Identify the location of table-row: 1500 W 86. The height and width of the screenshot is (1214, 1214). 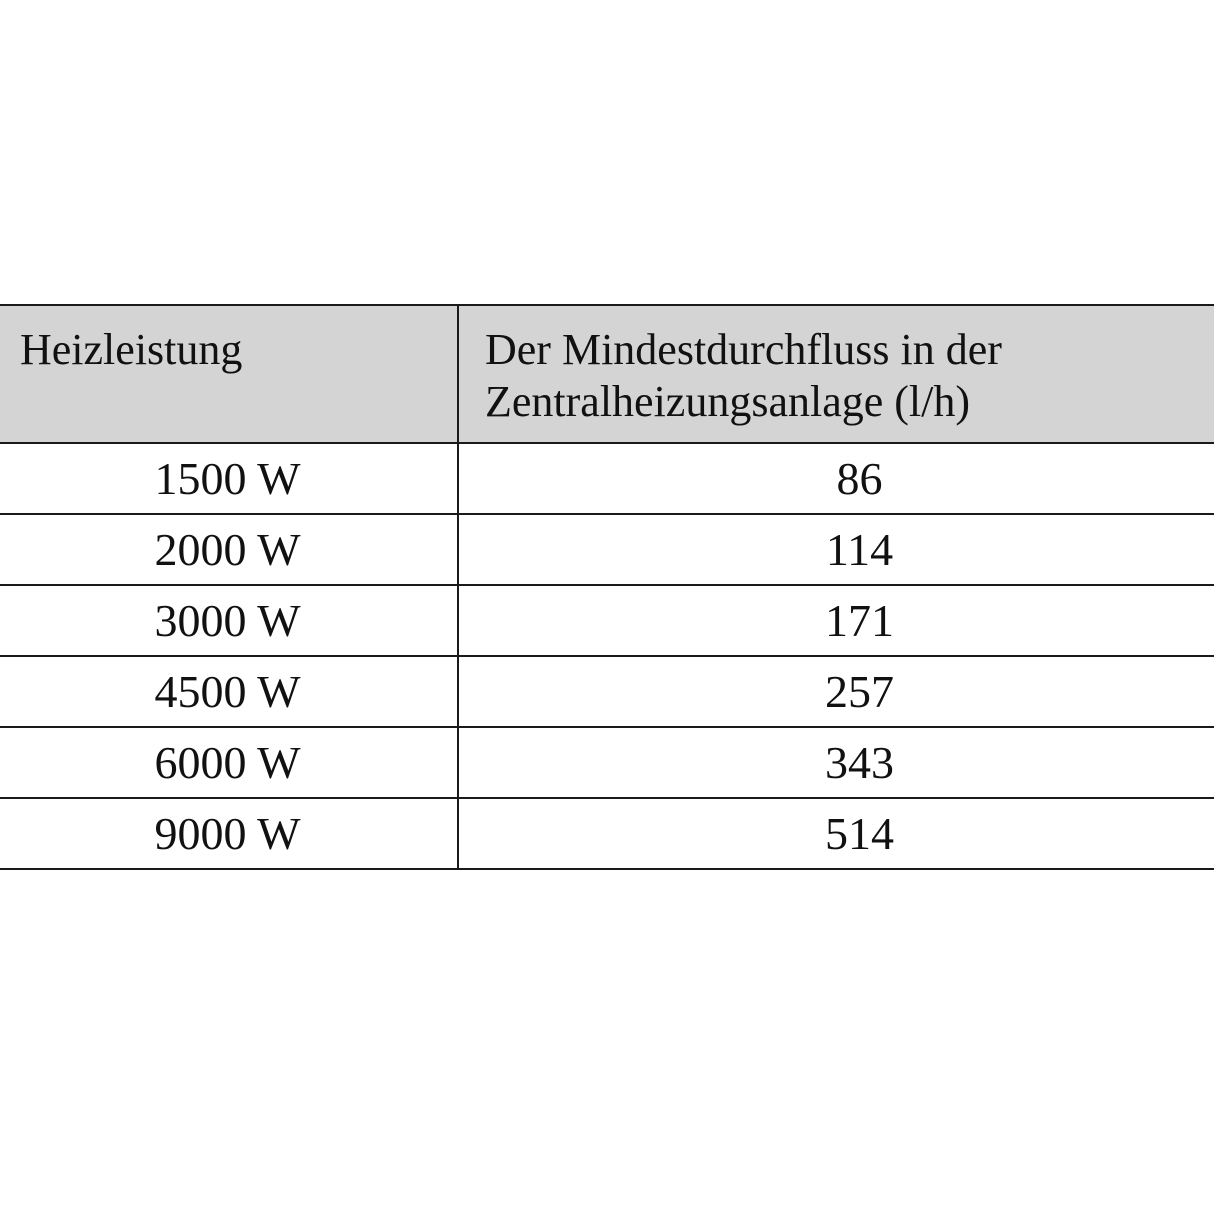
(607, 478).